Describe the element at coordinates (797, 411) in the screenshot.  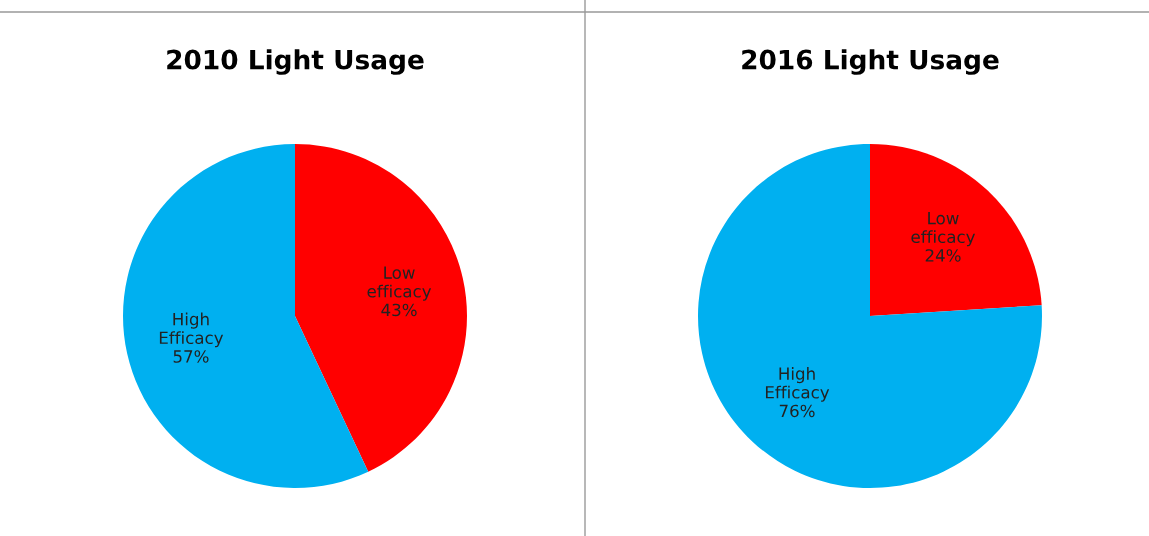
I see `data-label: 76%` at that location.